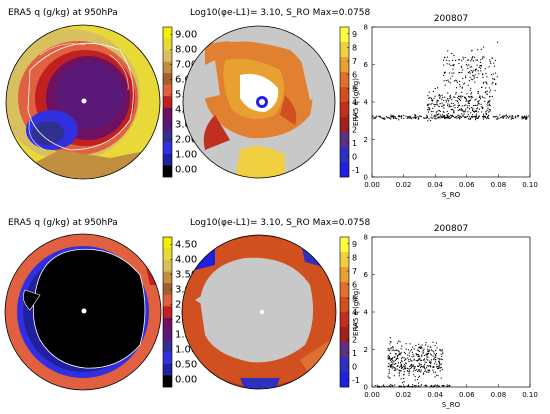  I want to click on colorbar-label: 8, so click(354, 257).